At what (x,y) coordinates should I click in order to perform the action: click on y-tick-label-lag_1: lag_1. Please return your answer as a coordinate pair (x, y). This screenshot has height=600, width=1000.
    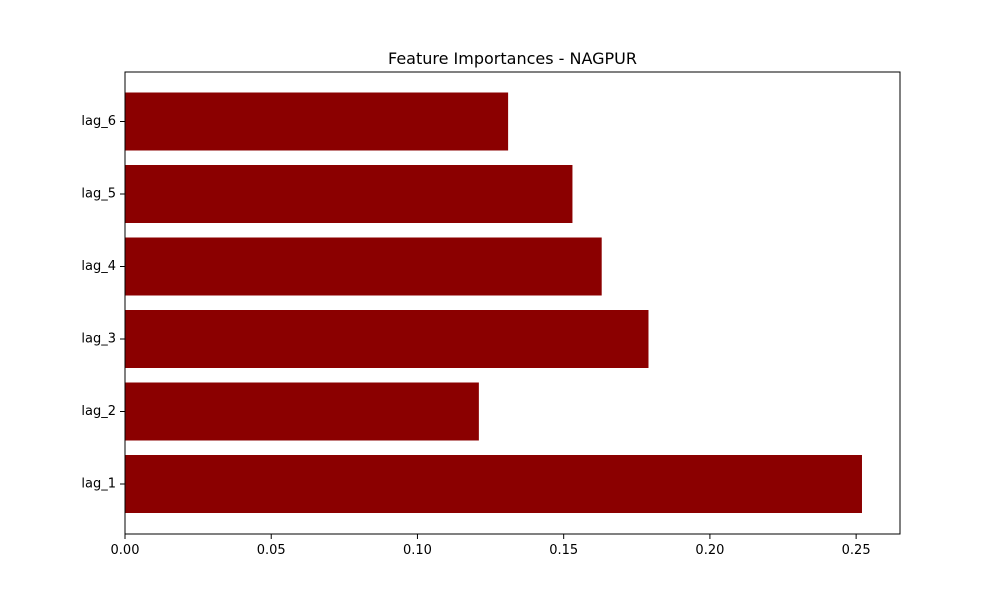
    Looking at the image, I should click on (98, 484).